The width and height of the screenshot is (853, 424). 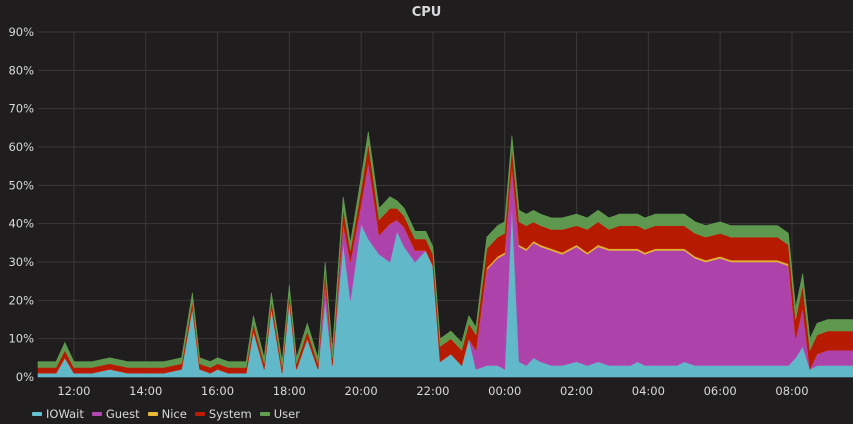 What do you see at coordinates (21, 204) in the screenshot?
I see `y-axis: 0% 10% 20% 30% 40% 50% 60% 70% 80% 90%` at bounding box center [21, 204].